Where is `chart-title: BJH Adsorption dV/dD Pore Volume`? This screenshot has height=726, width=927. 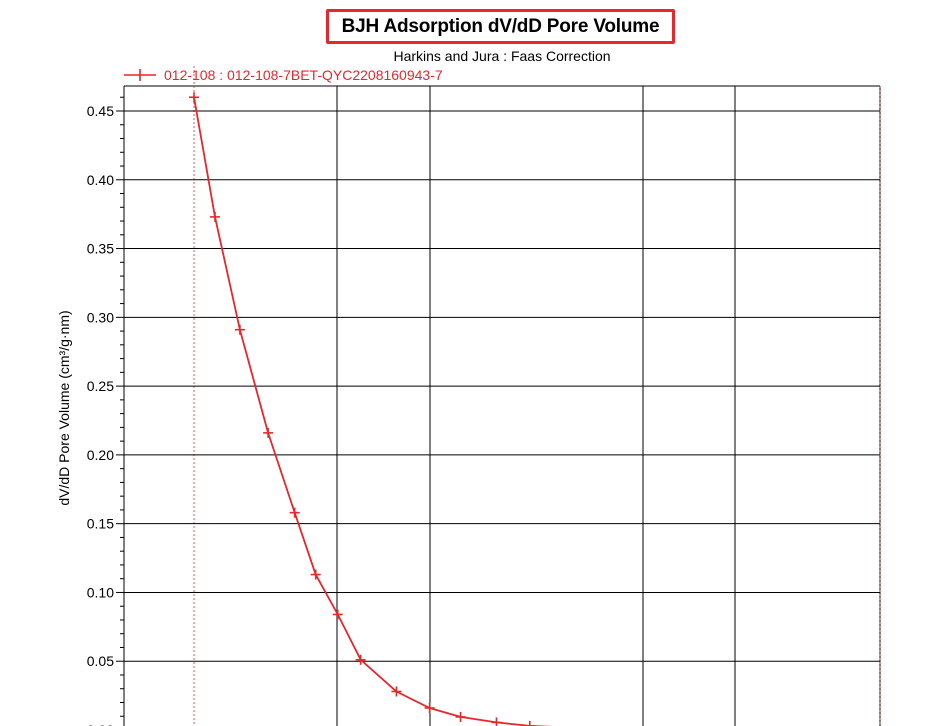 chart-title: BJH Adsorption dV/dD Pore Volume is located at coordinates (500, 26).